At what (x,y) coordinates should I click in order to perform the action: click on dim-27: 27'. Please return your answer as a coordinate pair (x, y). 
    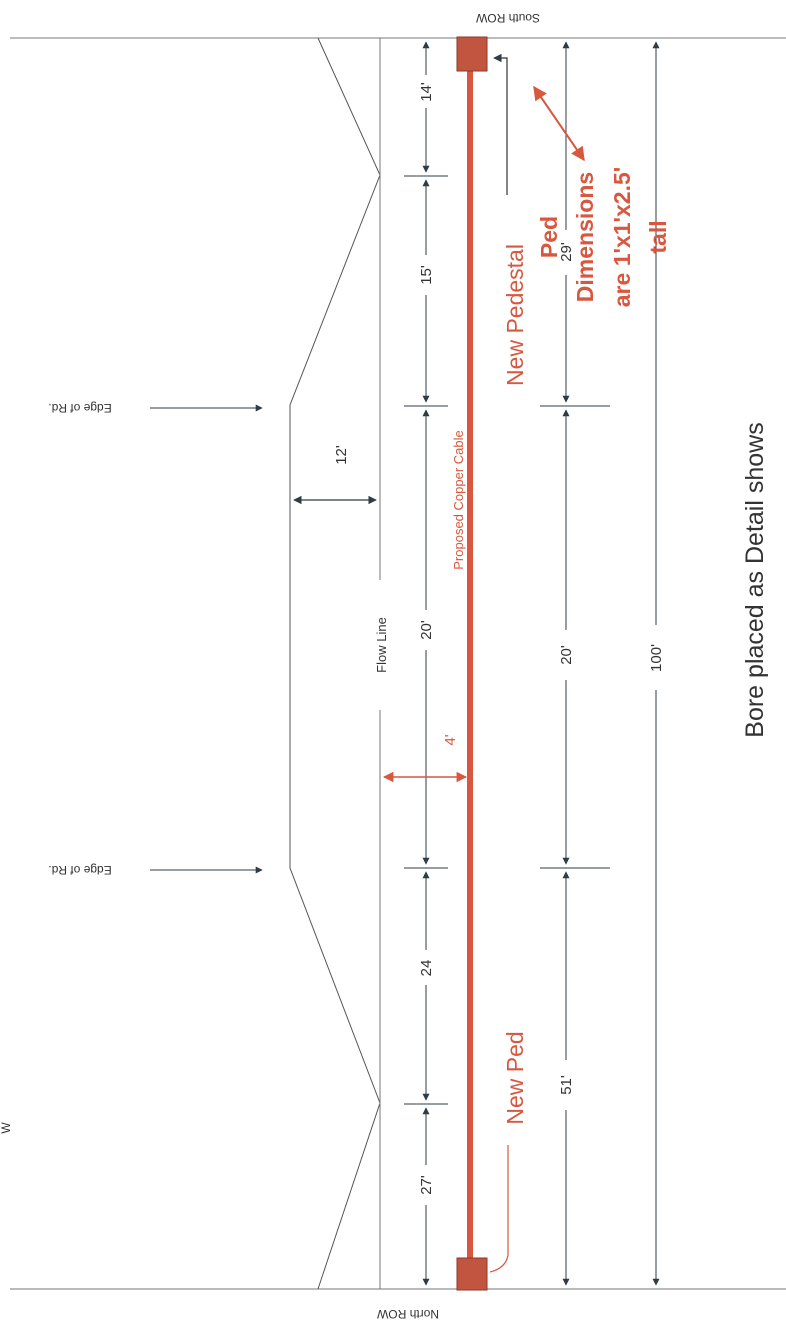
    Looking at the image, I should click on (426, 1185).